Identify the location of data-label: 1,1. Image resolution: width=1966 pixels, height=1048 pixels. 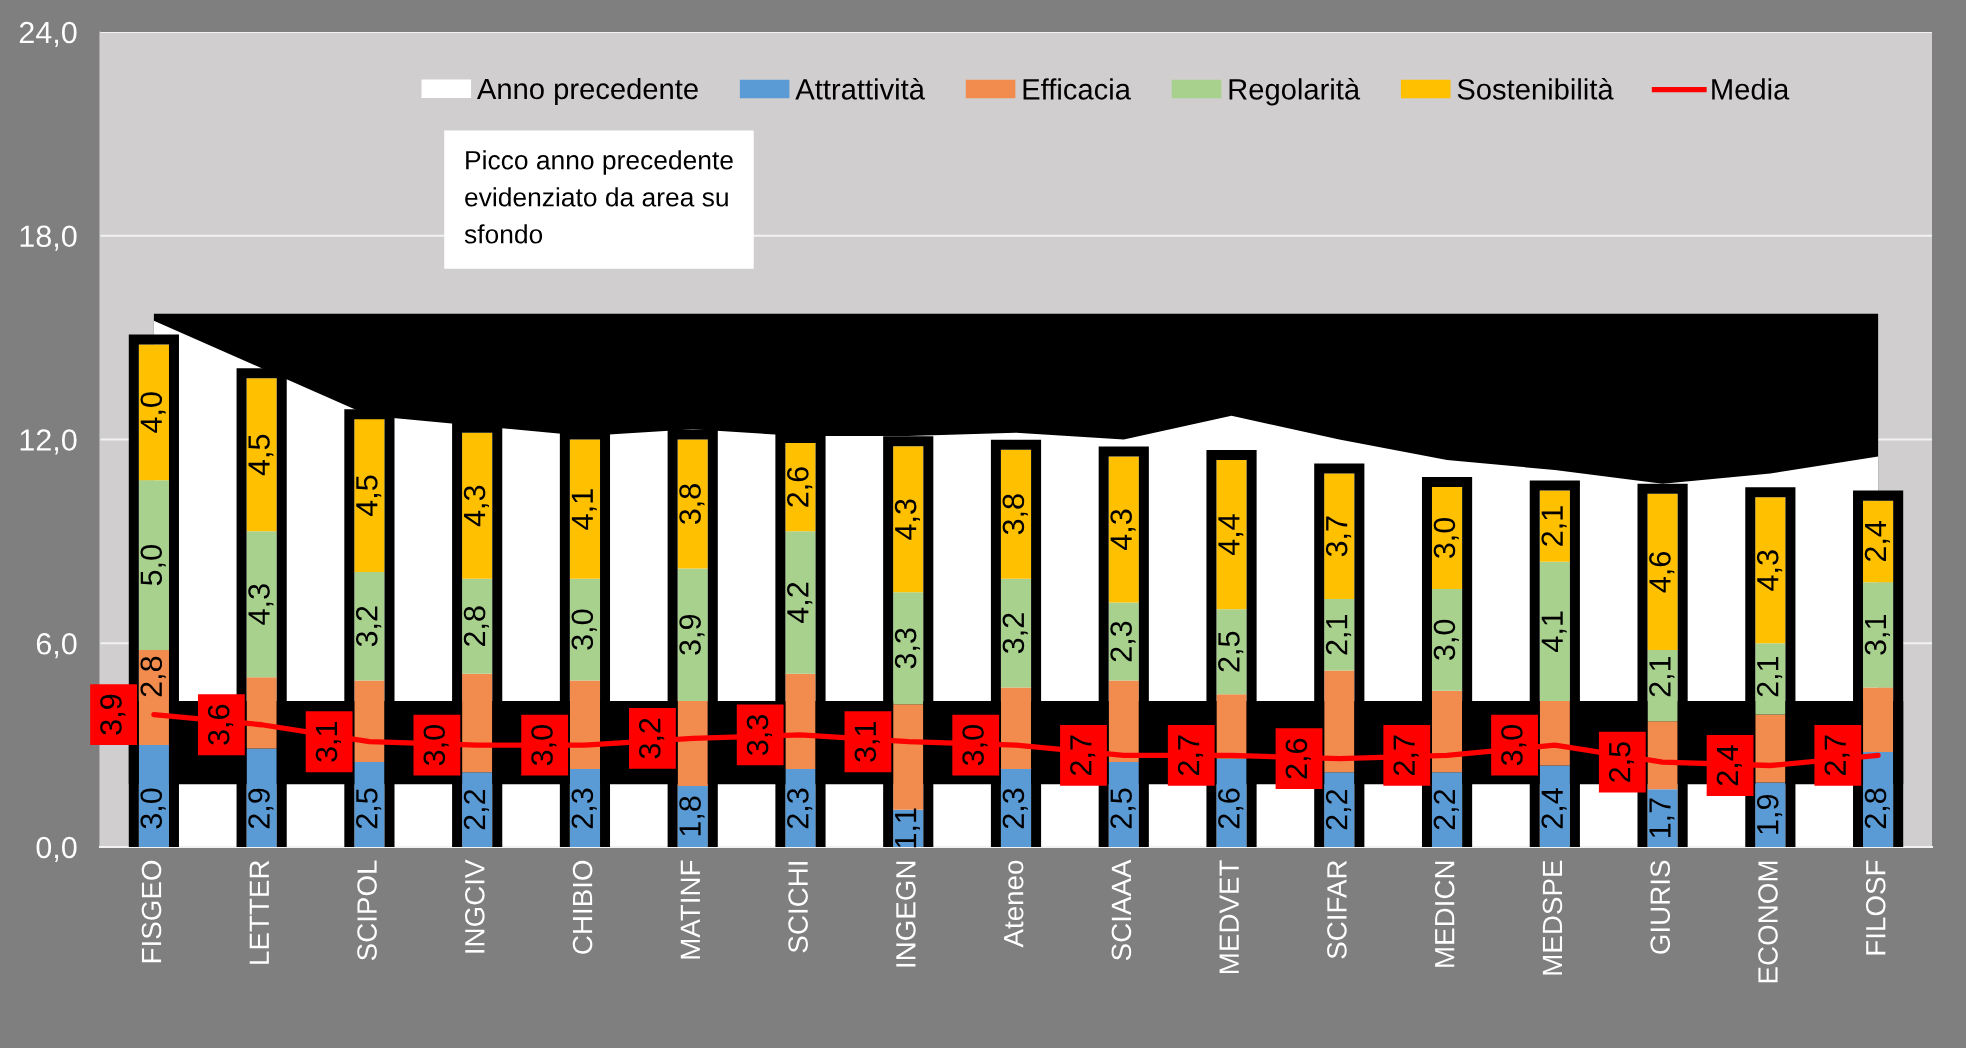
(908, 828).